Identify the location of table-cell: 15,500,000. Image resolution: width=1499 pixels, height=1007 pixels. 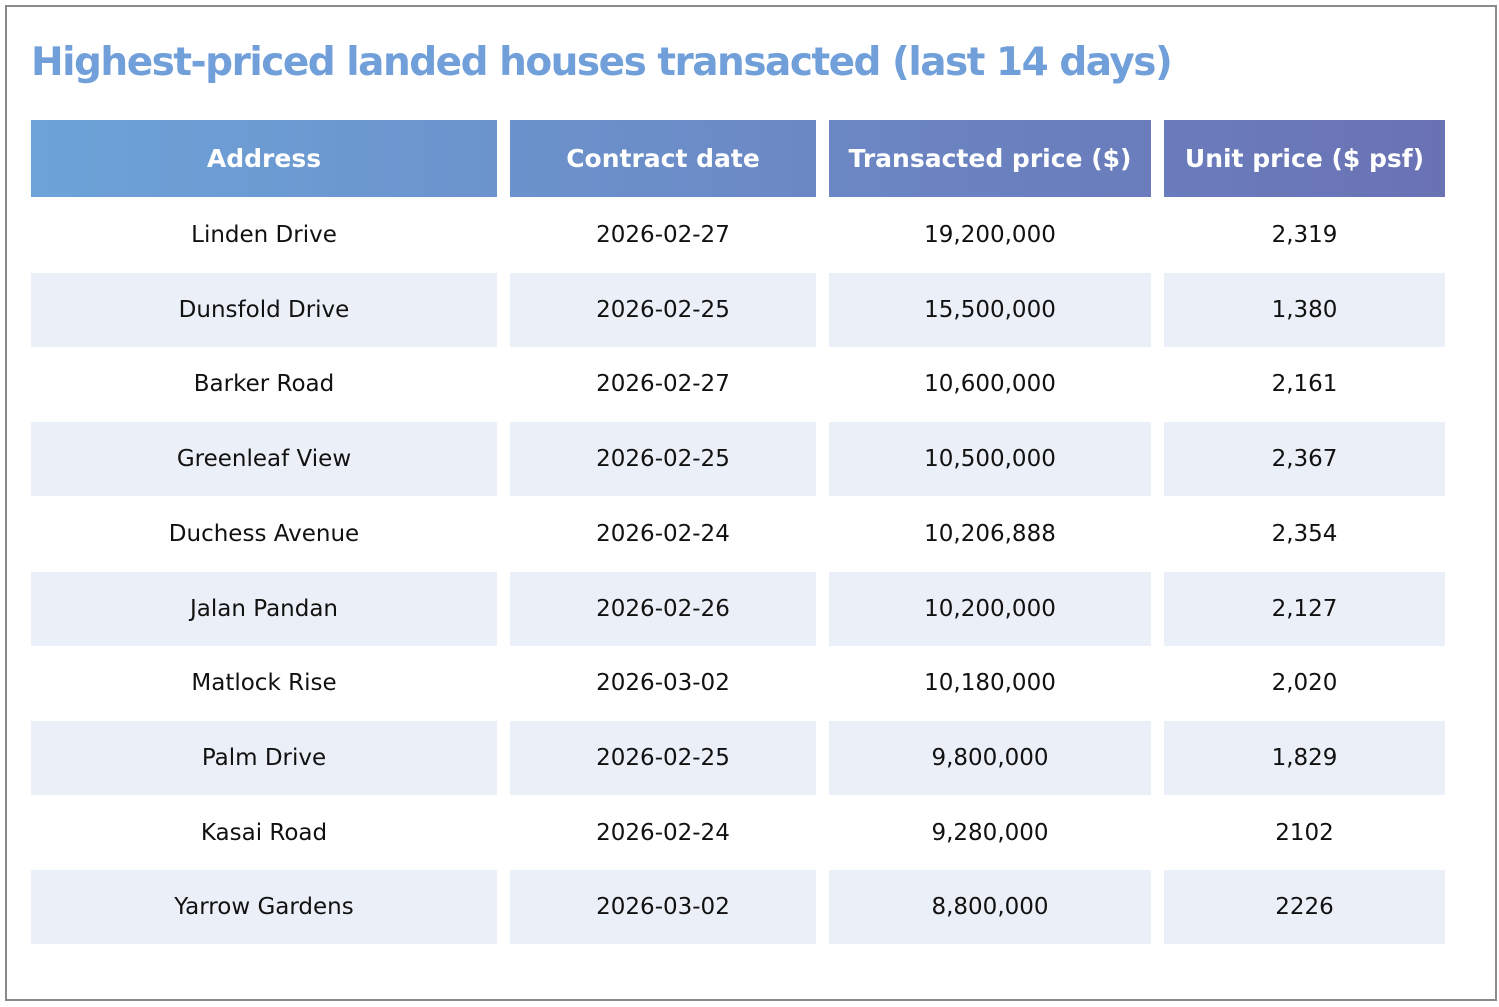
(990, 309).